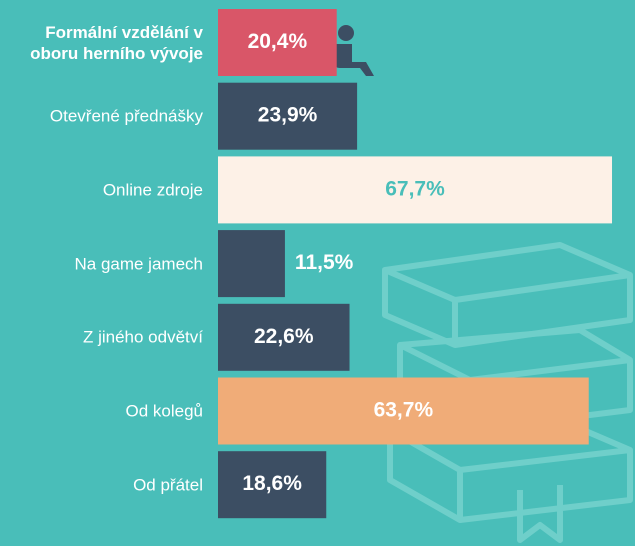 This screenshot has height=546, width=635. I want to click on category-label: Na game jamech, so click(138, 264).